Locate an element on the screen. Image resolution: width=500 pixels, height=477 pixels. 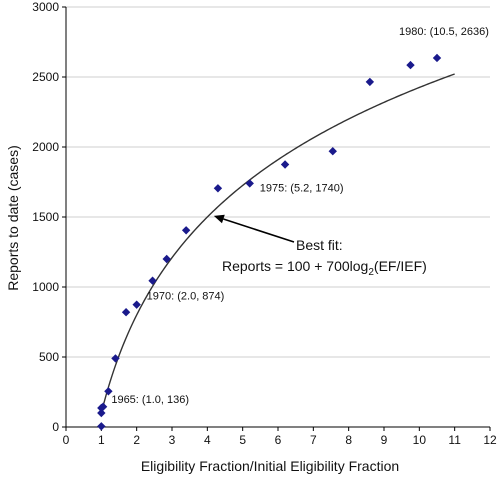
y-axis-title: Reports to date (cases) is located at coordinates (13, 218).